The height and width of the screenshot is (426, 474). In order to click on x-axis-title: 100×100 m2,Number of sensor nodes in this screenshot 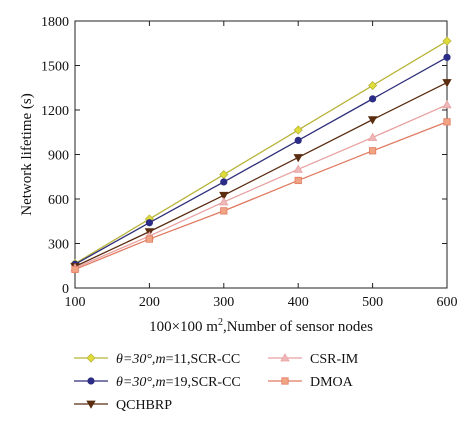, I will do `click(261, 326)`.